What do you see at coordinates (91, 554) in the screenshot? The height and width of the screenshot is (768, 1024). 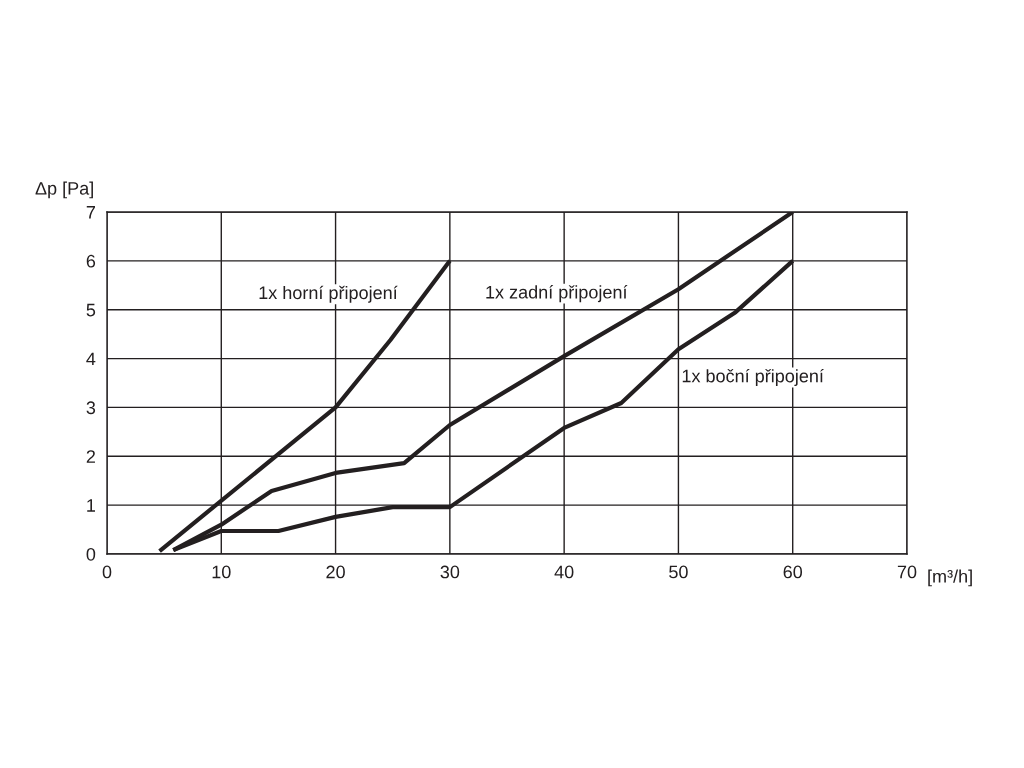 I see `y-tick-label: 0` at bounding box center [91, 554].